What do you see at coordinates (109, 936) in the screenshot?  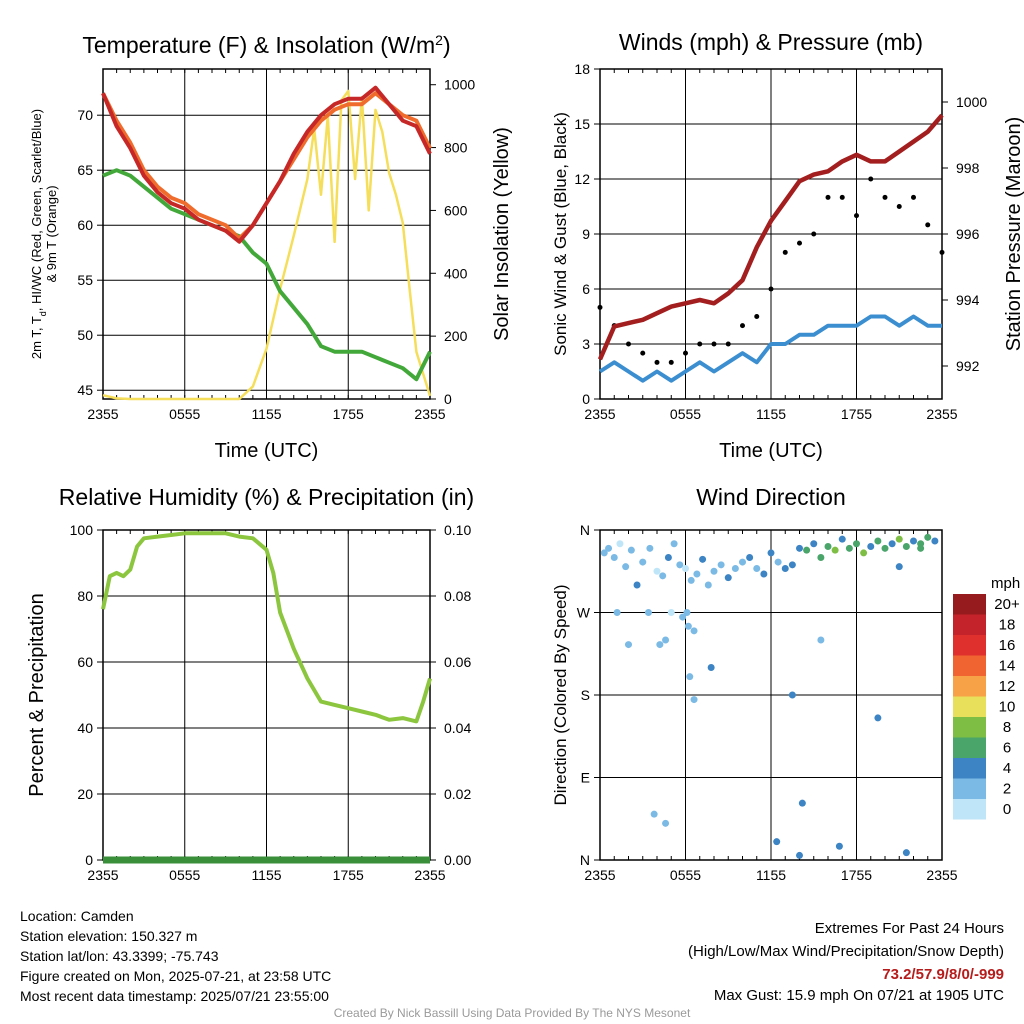 I see `station-elevation: Station elevation: 150.327 m` at bounding box center [109, 936].